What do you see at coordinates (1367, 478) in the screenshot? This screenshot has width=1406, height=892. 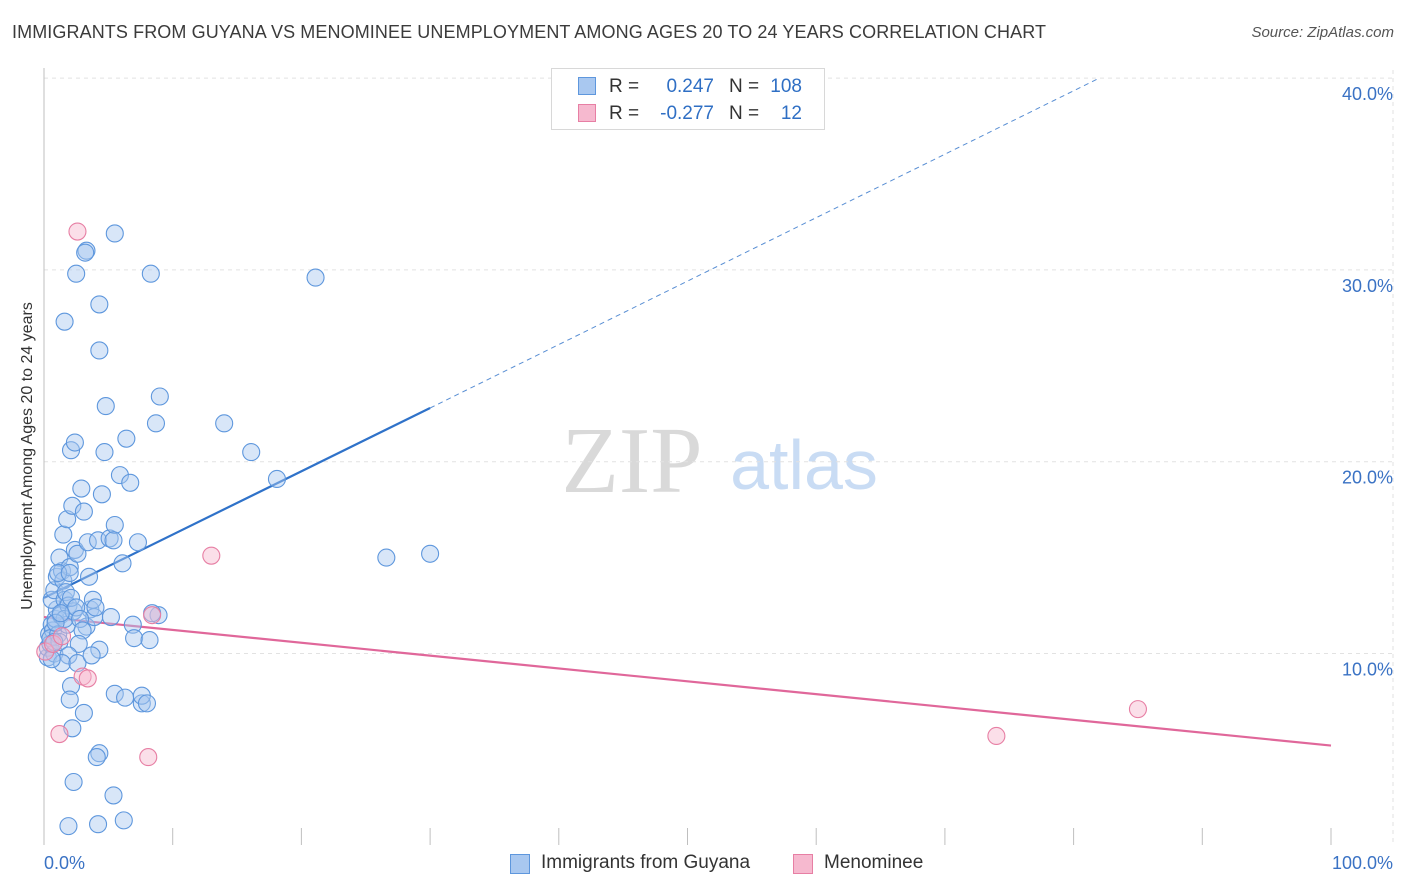 I see `y-tick-label: 20.0%` at bounding box center [1367, 478].